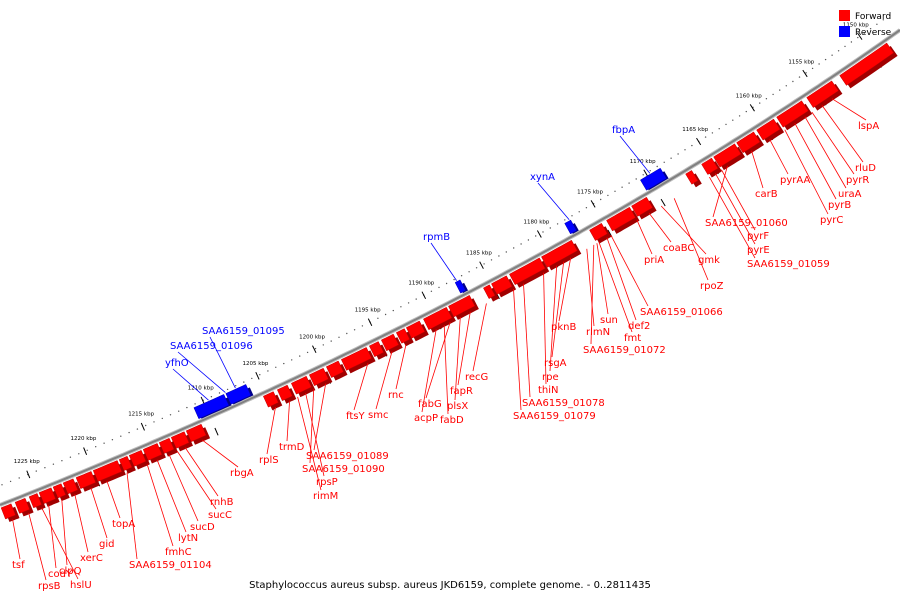 This screenshot has height=600, width=900. Describe the element at coordinates (70, 571) in the screenshot. I see `gene-label-clpq: clpQ` at that location.